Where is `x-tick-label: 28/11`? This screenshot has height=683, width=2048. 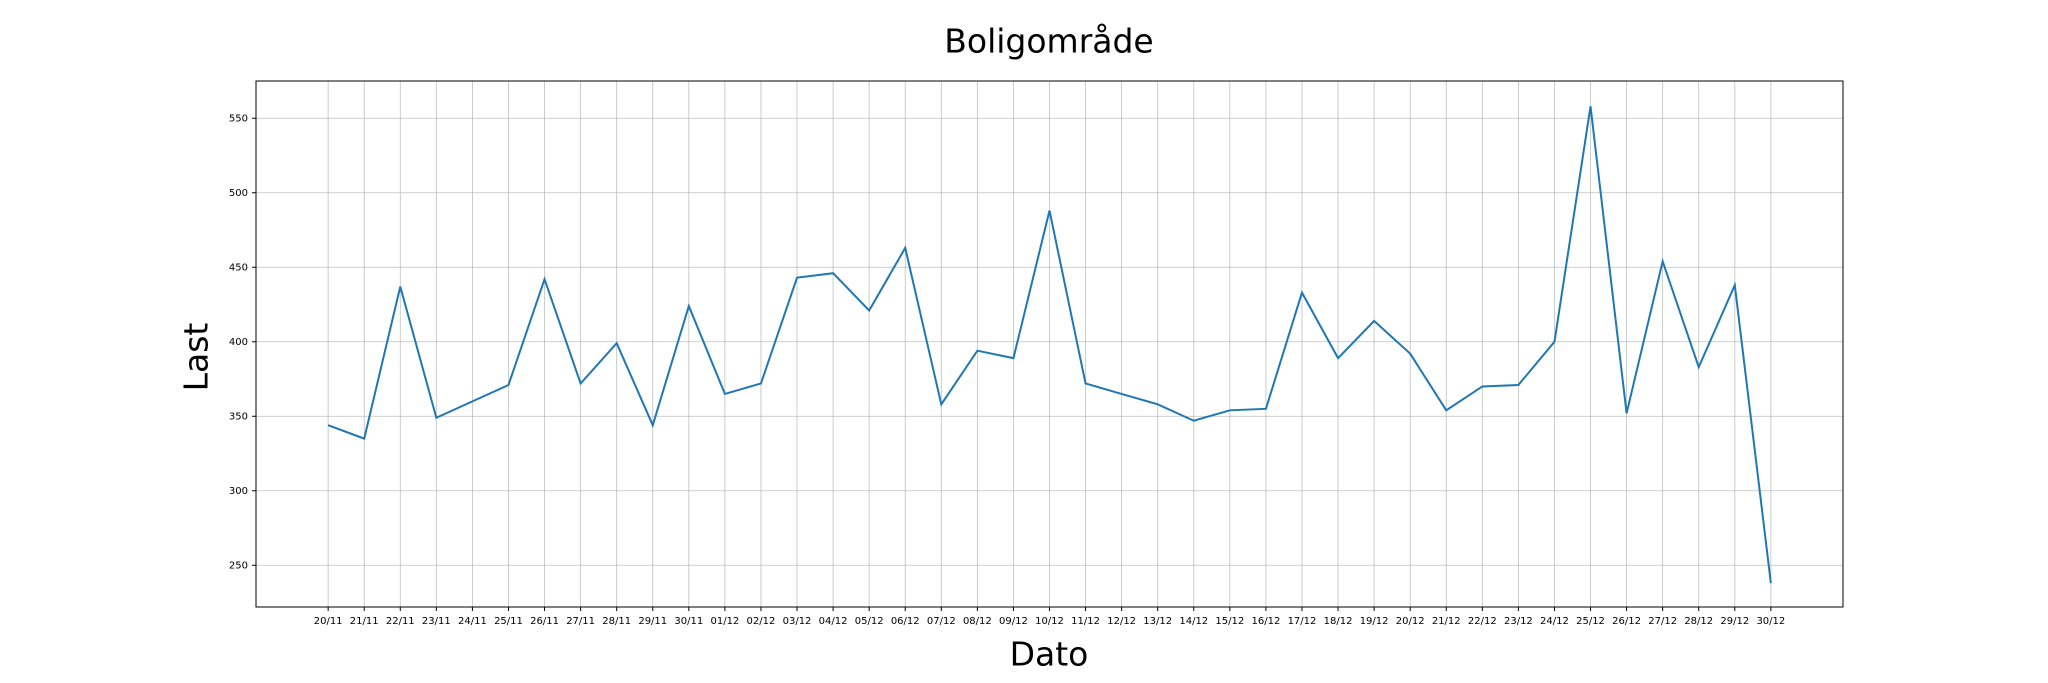
x-tick-label: 28/11 is located at coordinates (616, 621).